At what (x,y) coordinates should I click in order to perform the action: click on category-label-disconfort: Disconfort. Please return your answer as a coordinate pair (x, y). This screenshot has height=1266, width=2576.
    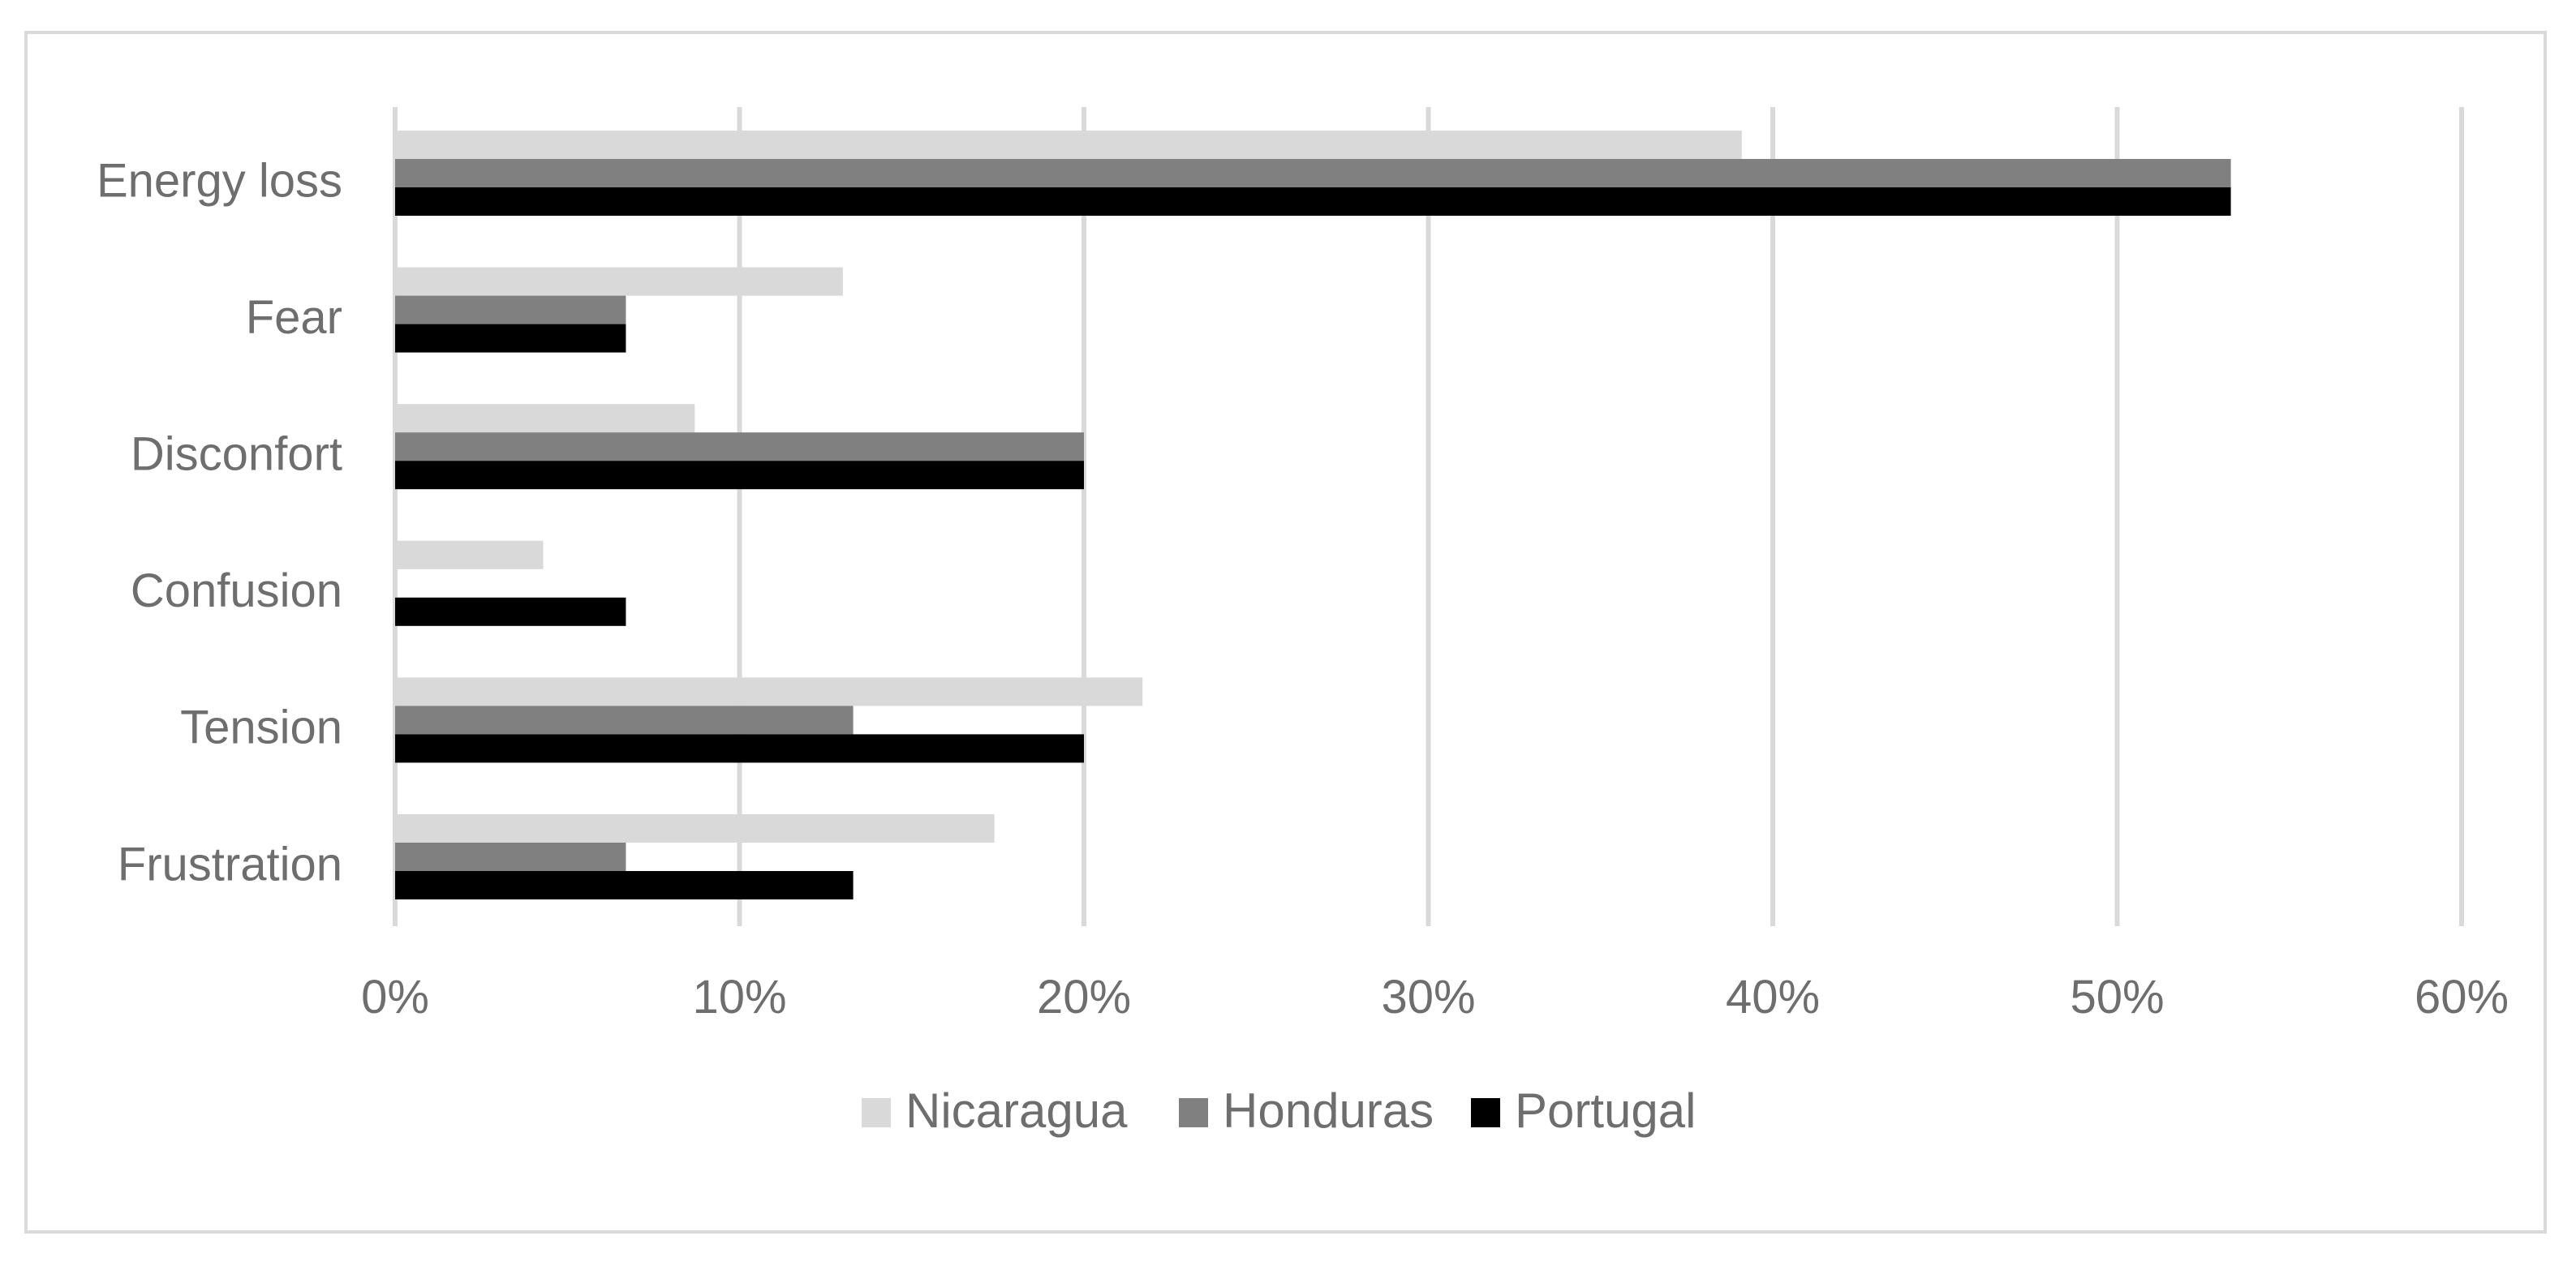
    Looking at the image, I should click on (237, 455).